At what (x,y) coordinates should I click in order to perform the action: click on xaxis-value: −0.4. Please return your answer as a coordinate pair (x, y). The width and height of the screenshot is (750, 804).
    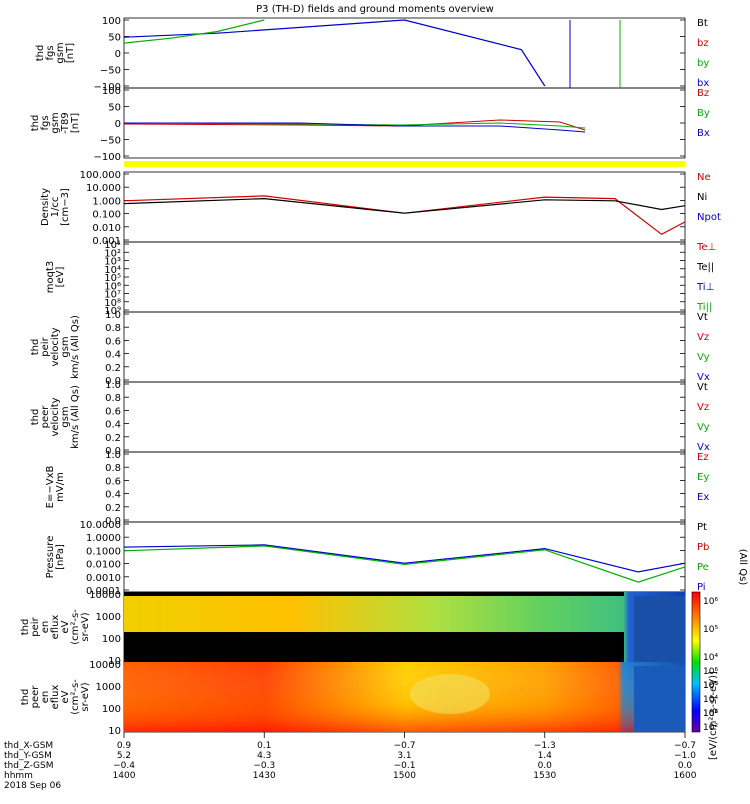
    Looking at the image, I should click on (124, 766).